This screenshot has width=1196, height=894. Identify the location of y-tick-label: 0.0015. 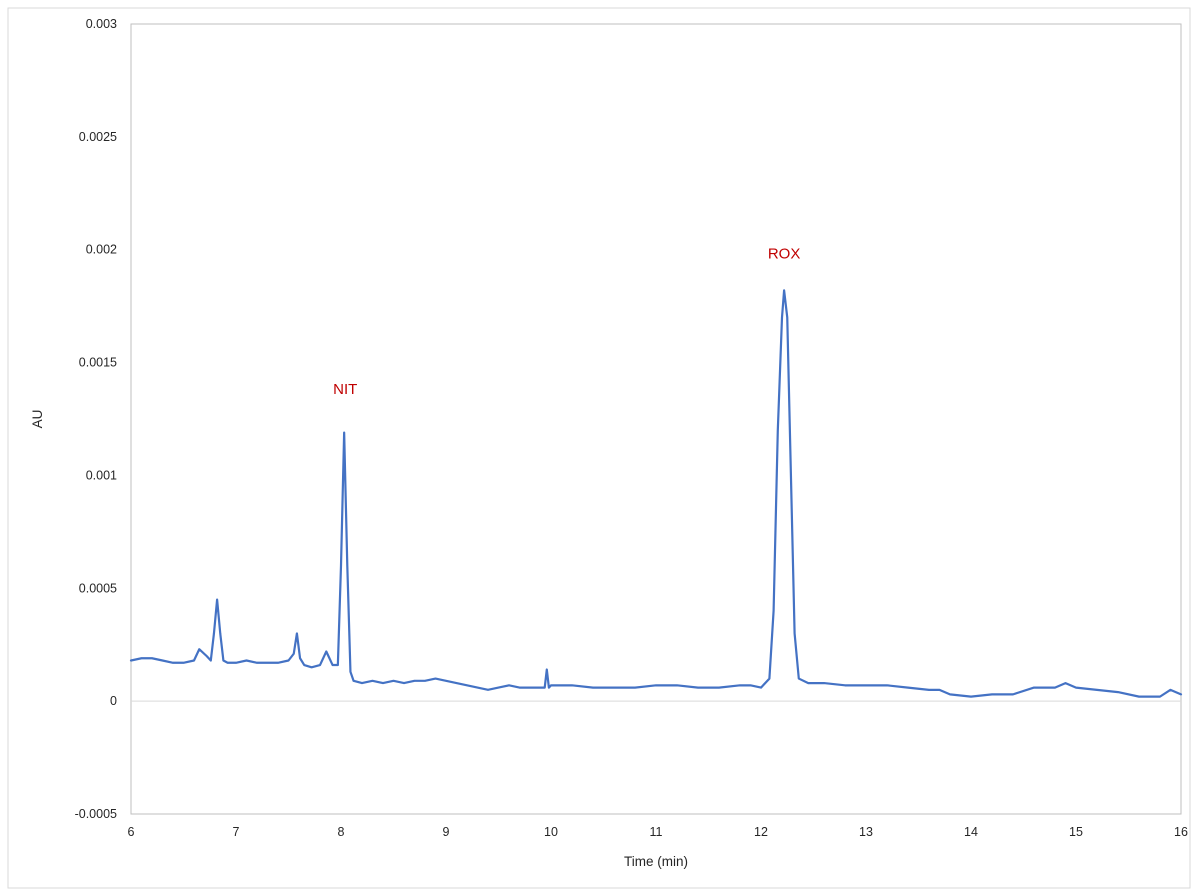
(98, 363).